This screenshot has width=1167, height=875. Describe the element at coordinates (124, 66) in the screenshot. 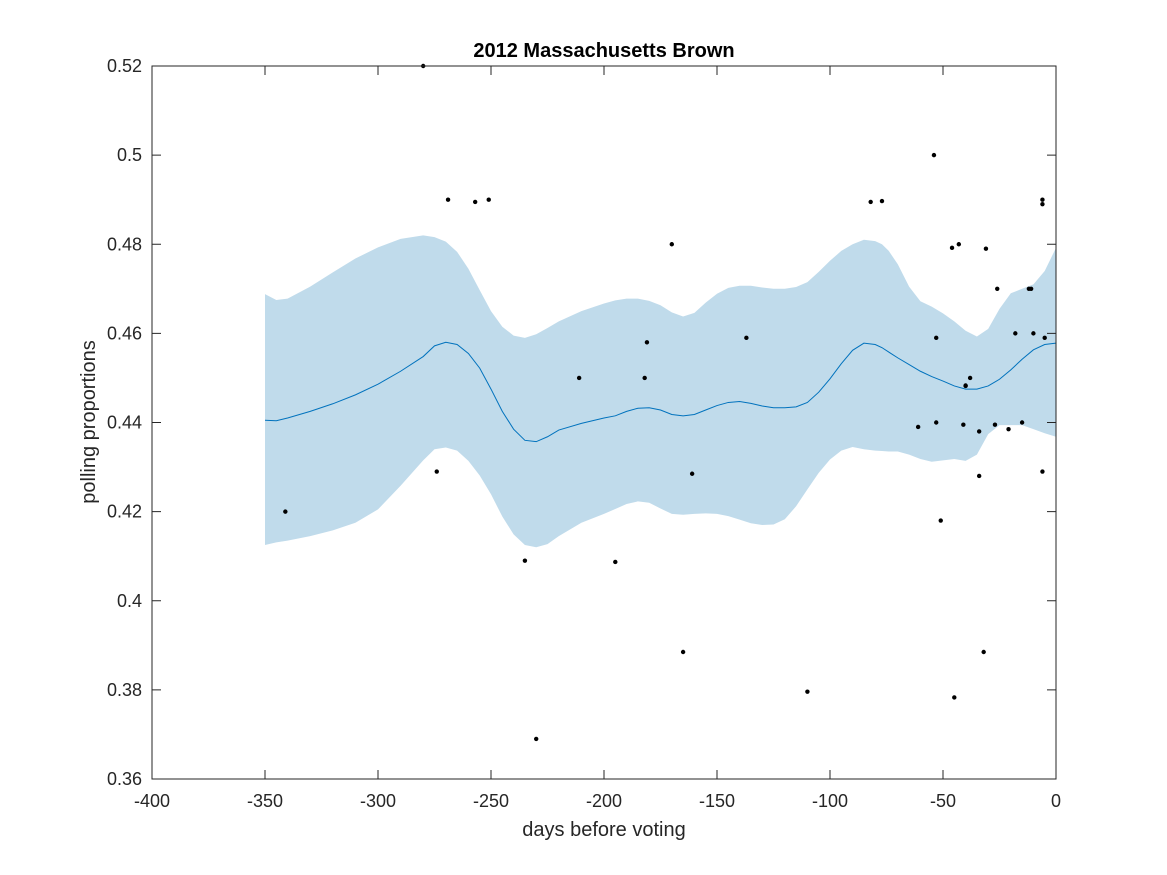

I see `y-tick-label: 0.52` at that location.